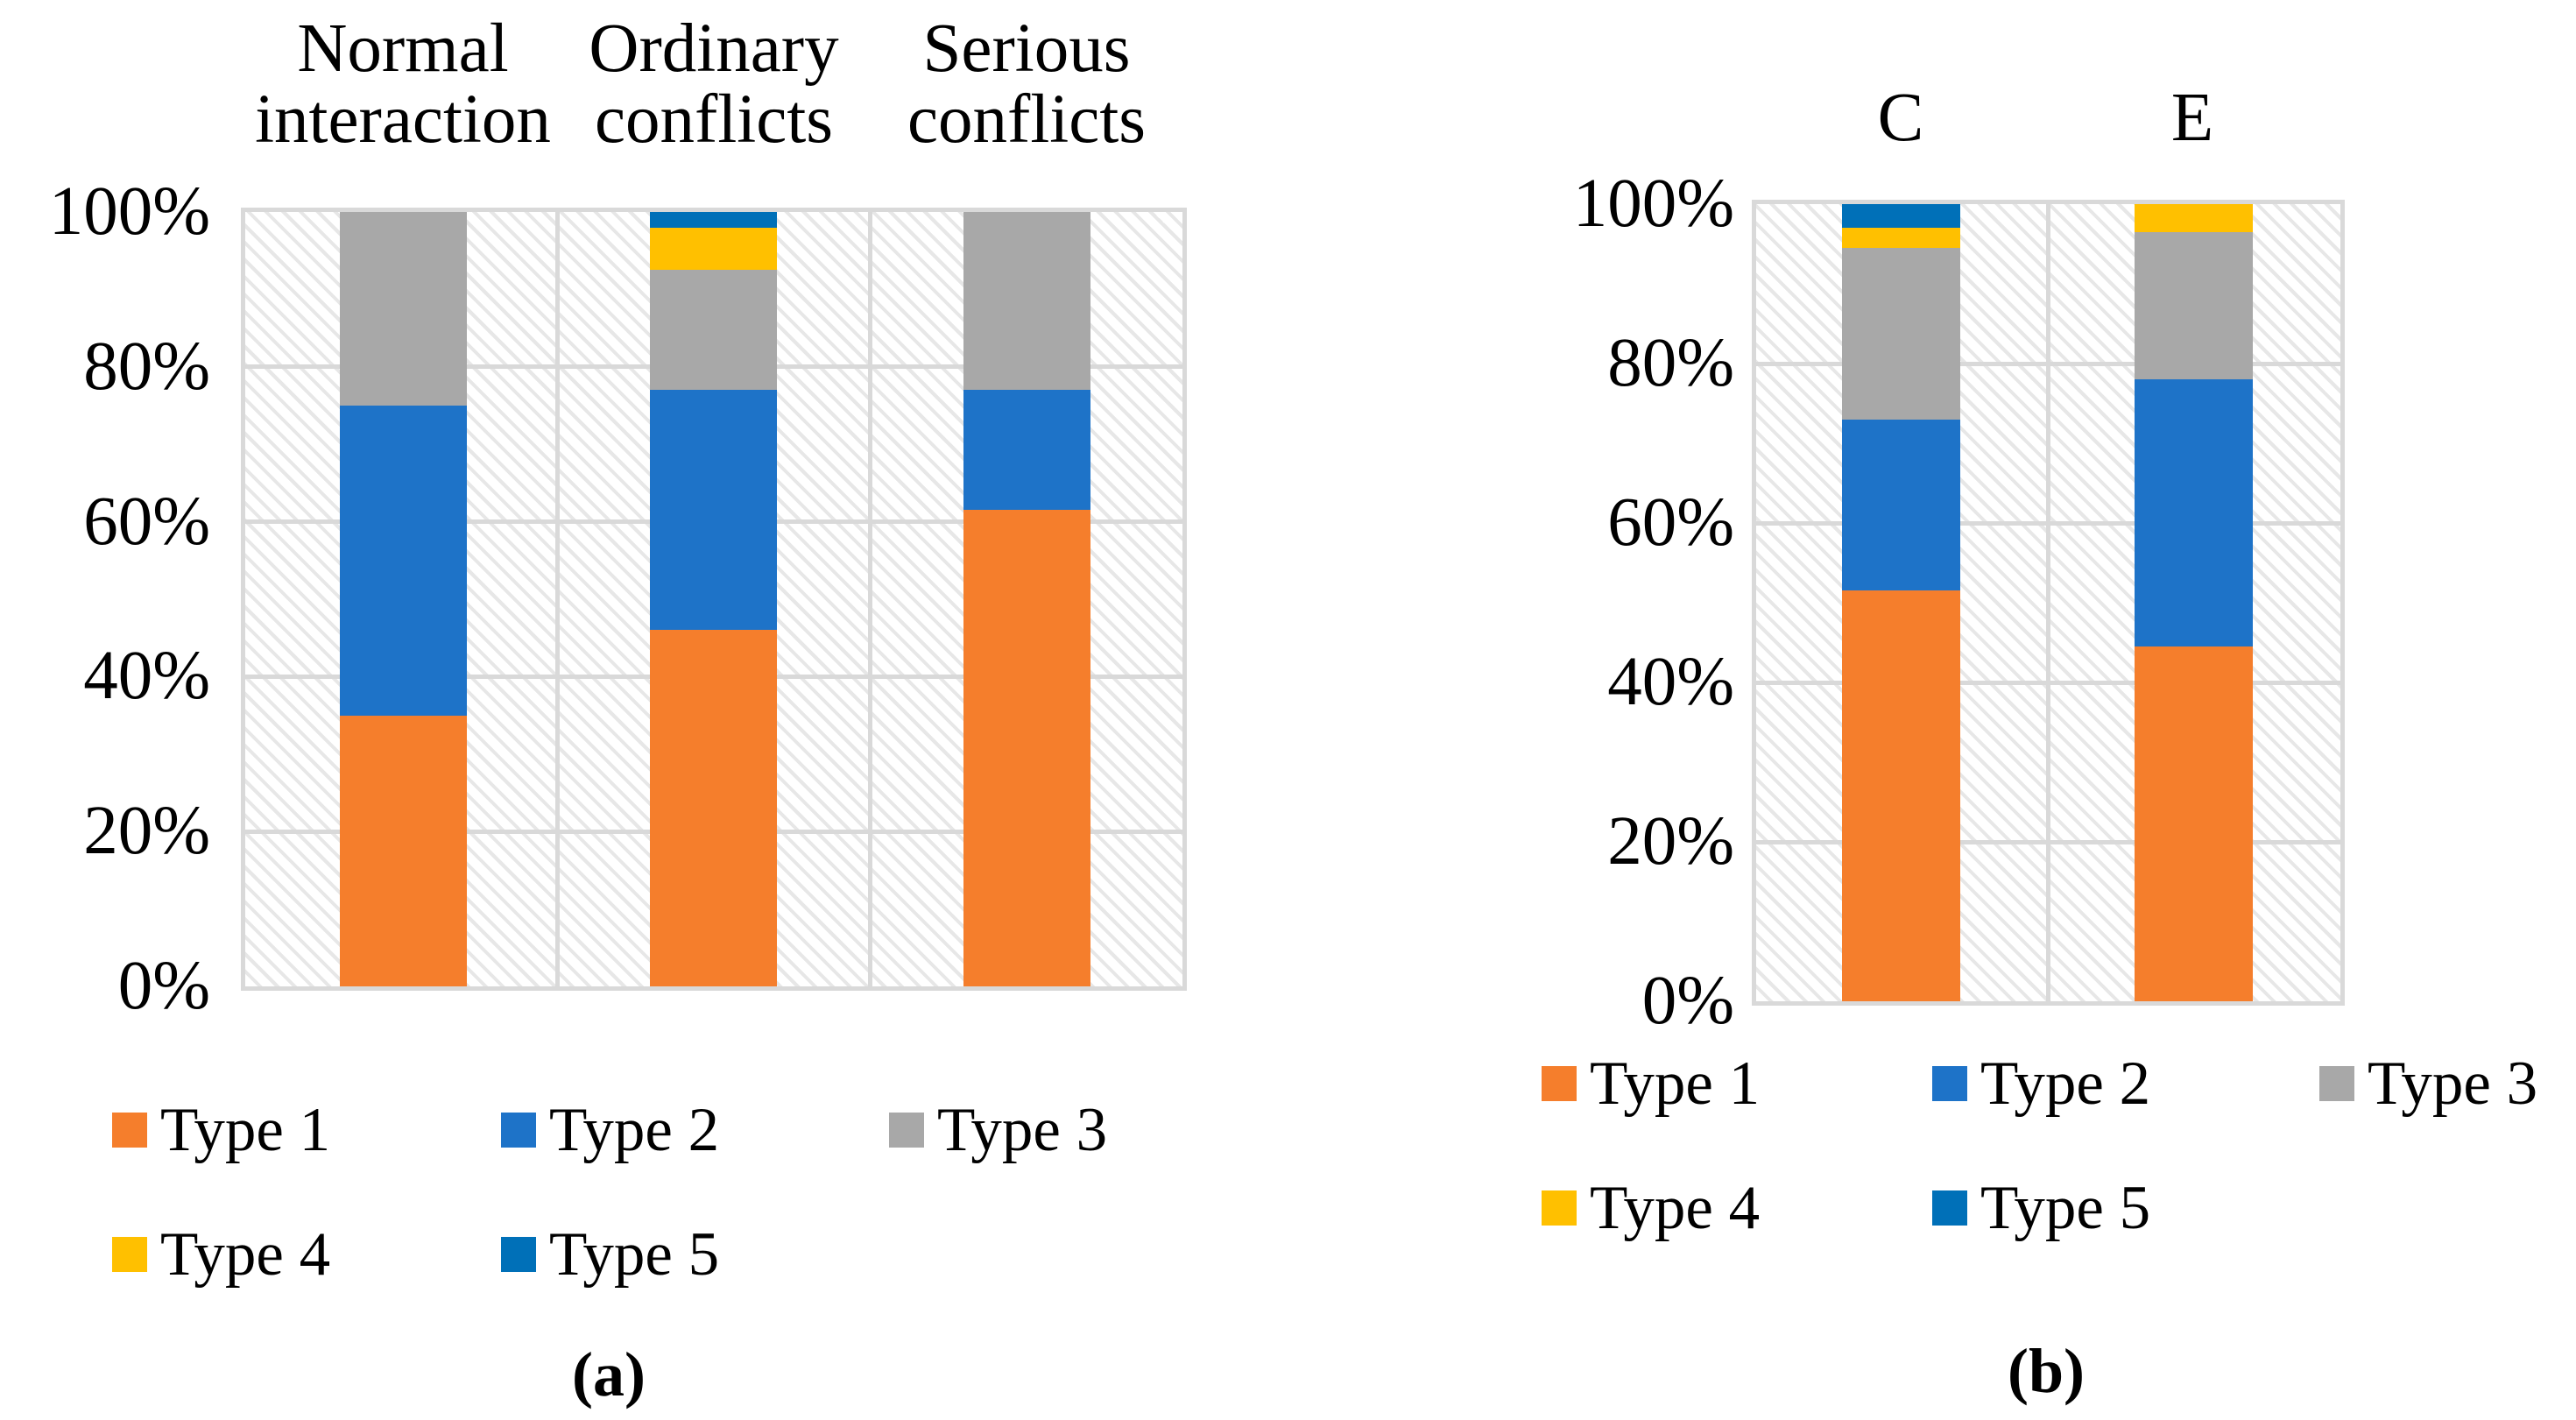 Image resolution: width=2576 pixels, height=1420 pixels. Describe the element at coordinates (1901, 118) in the screenshot. I see `category-label: C` at that location.